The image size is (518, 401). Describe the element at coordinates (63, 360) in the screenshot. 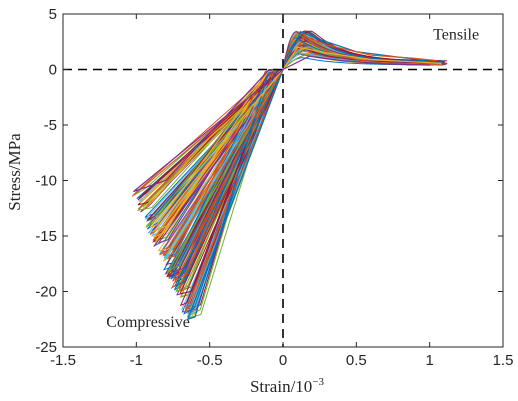

I see `x-tick-label: -1.5` at that location.